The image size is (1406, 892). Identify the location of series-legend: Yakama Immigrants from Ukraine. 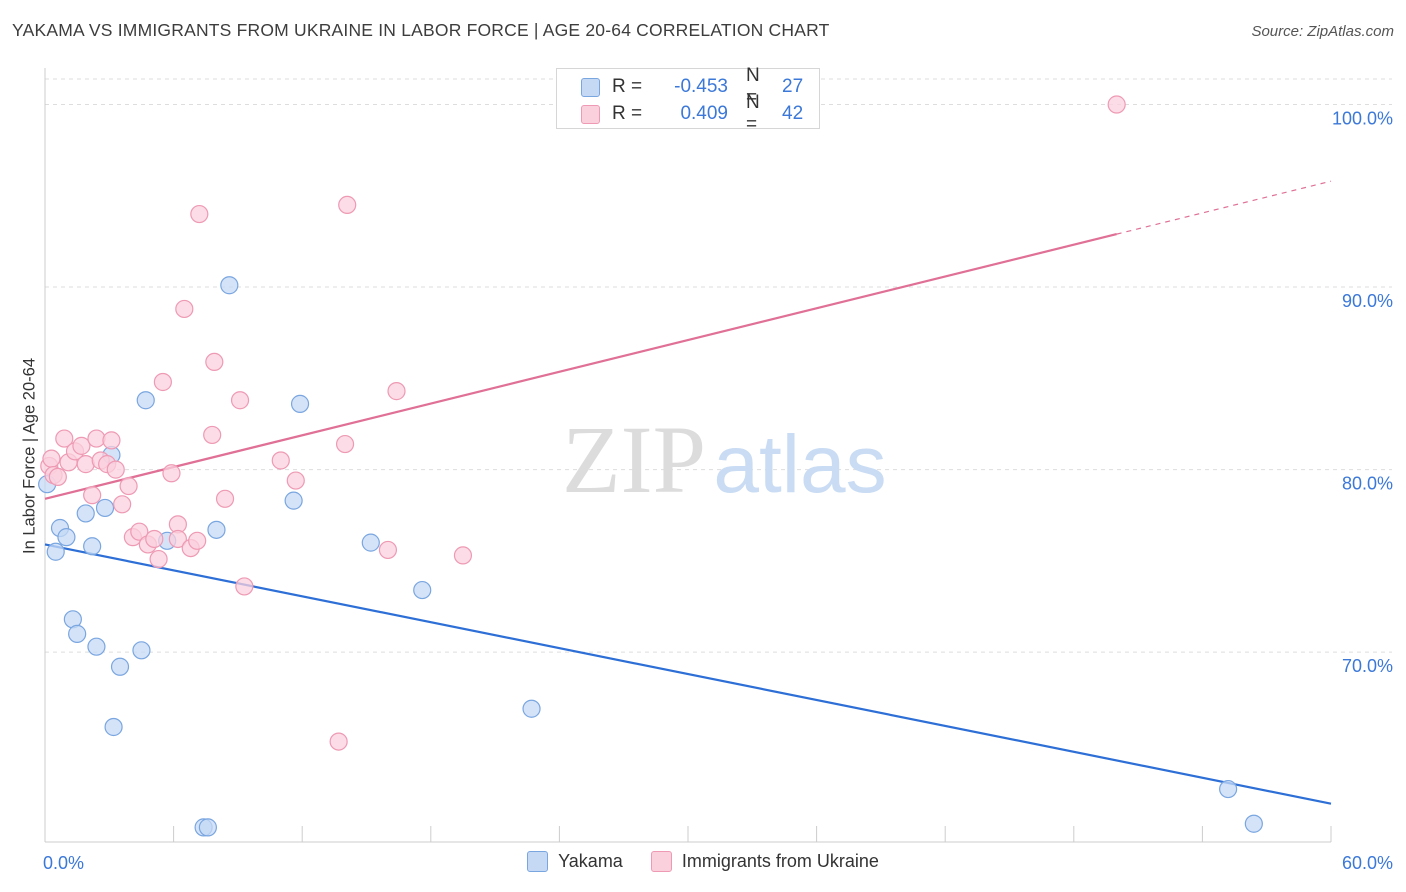
(703, 861).